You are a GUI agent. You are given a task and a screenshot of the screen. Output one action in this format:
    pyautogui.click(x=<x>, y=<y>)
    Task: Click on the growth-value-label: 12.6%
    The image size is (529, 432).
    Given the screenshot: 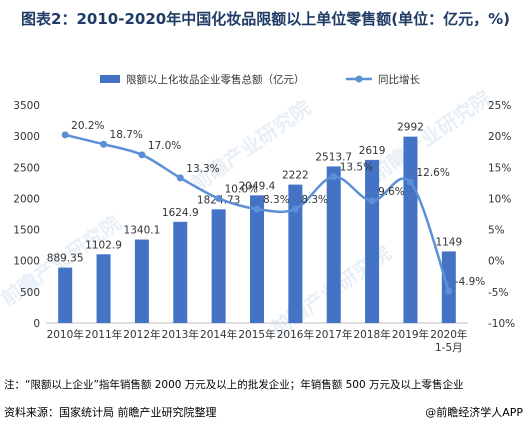 What is the action you would take?
    pyautogui.click(x=432, y=173)
    